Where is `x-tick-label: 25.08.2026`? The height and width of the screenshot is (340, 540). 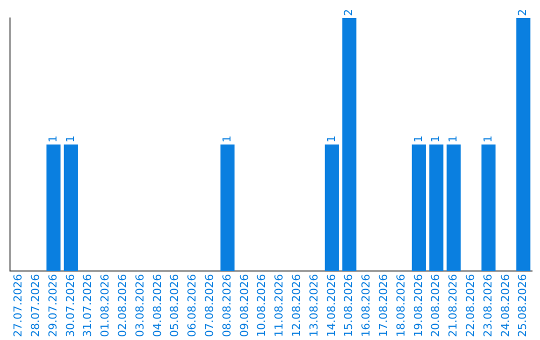 x-tick-label: 25.08.2026 is located at coordinates (523, 306).